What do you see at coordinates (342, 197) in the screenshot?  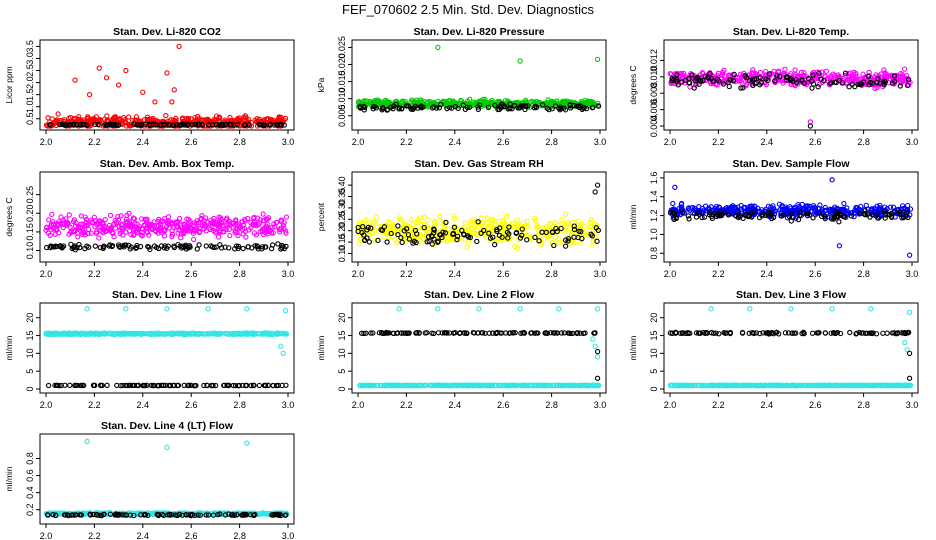 I see `y-tick-label: 0.35` at bounding box center [342, 197].